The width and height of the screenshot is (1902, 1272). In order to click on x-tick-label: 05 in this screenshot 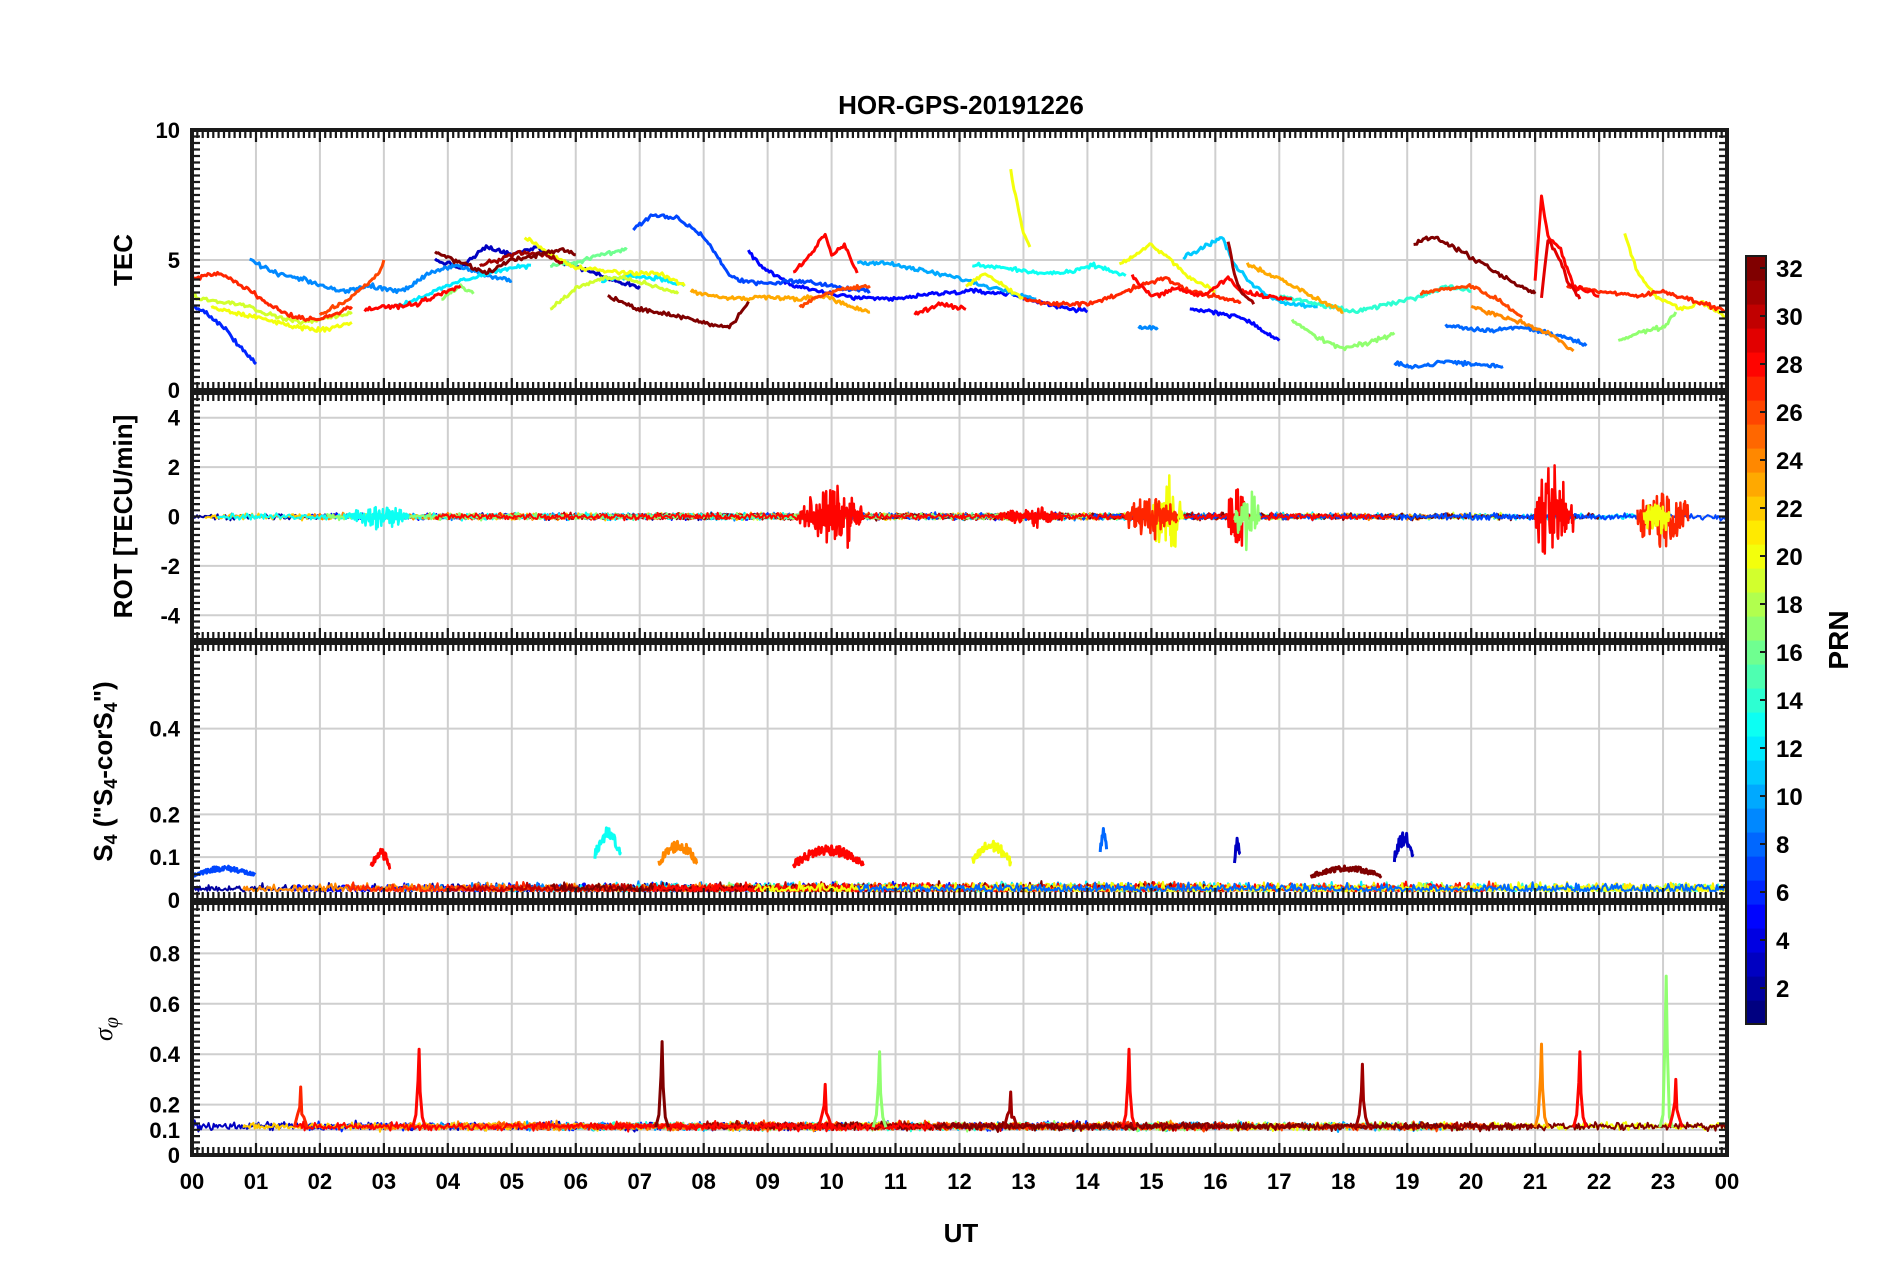, I will do `click(512, 1181)`.